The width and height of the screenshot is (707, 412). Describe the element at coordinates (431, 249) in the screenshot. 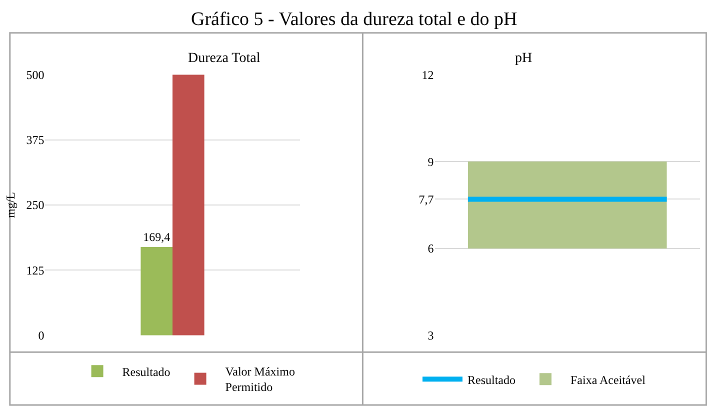

I see `y-tick-label: 6` at that location.